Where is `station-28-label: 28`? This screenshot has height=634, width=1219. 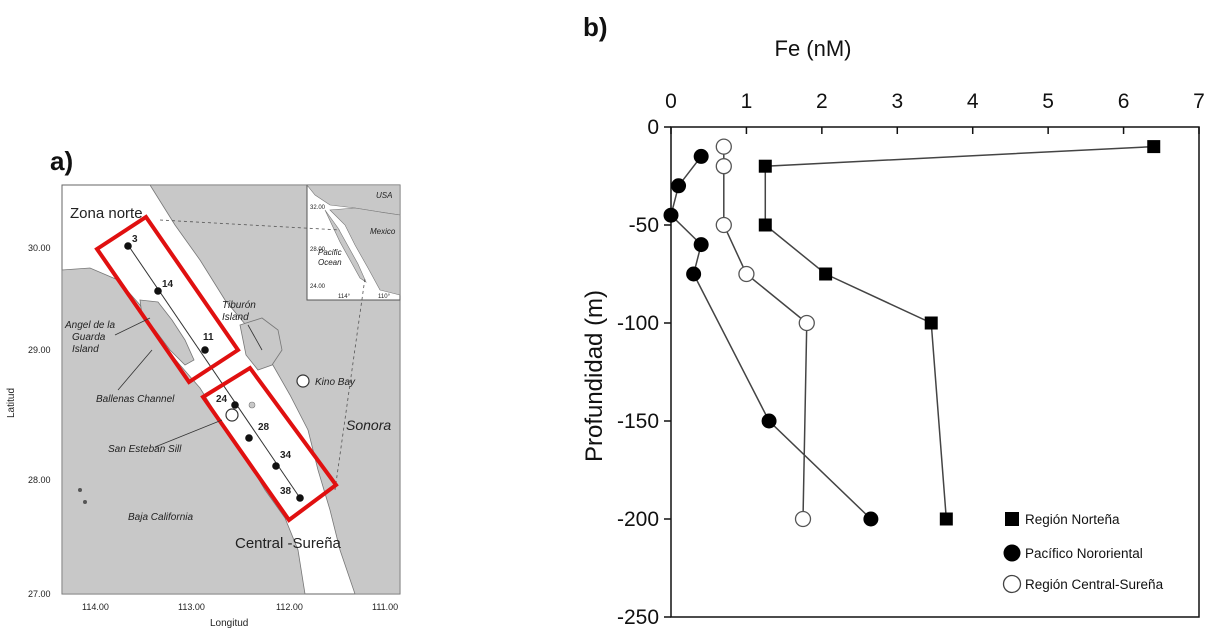 station-28-label: 28 is located at coordinates (264, 427).